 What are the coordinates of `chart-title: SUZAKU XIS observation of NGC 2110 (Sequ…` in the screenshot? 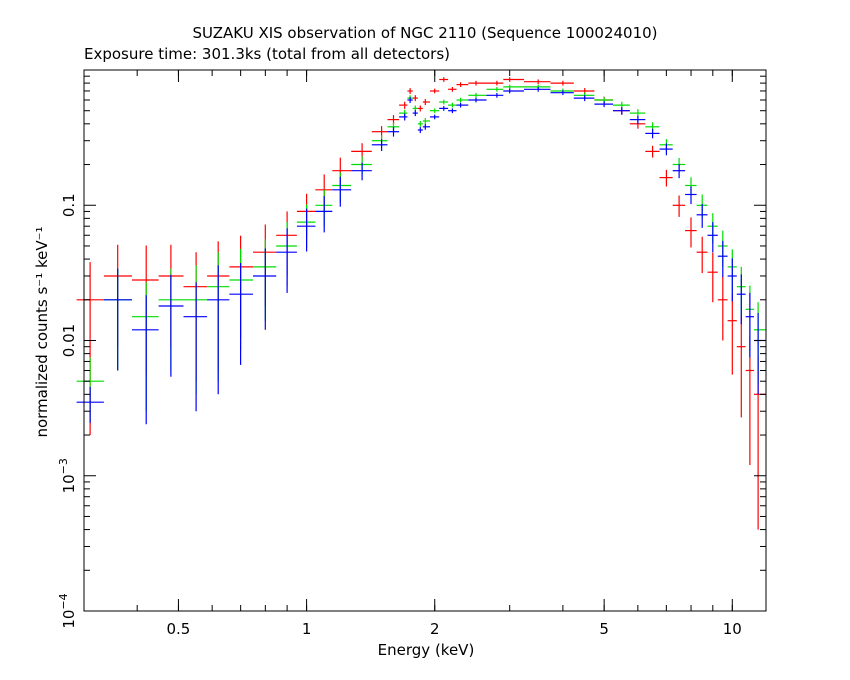 It's located at (424, 33).